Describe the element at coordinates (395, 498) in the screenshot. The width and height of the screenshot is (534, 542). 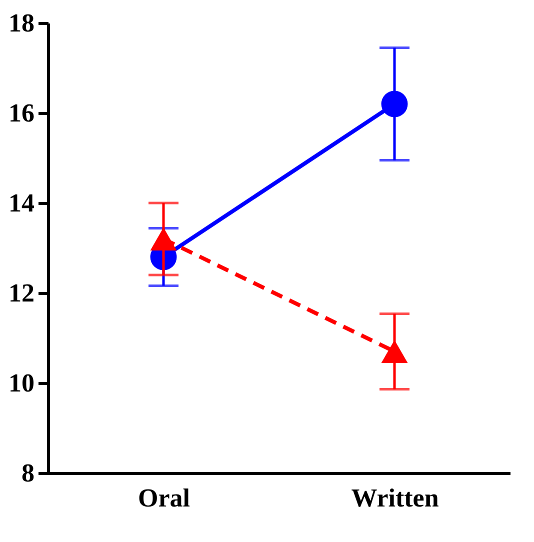
I see `x-tick-label: Written` at that location.